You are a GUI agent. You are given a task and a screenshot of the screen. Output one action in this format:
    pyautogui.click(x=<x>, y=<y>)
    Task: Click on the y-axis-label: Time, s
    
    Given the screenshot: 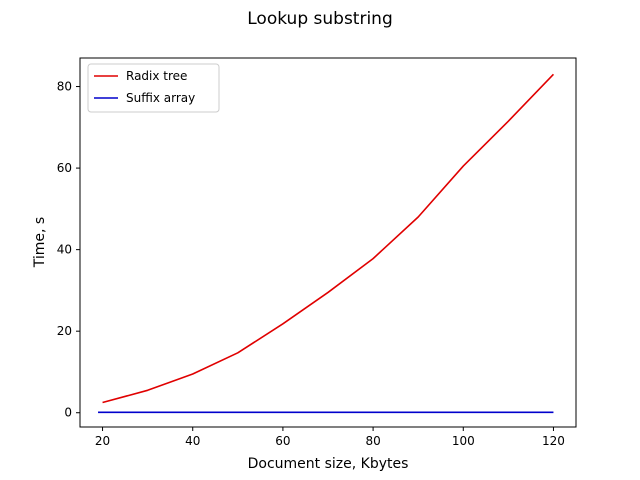 What is the action you would take?
    pyautogui.click(x=40, y=242)
    